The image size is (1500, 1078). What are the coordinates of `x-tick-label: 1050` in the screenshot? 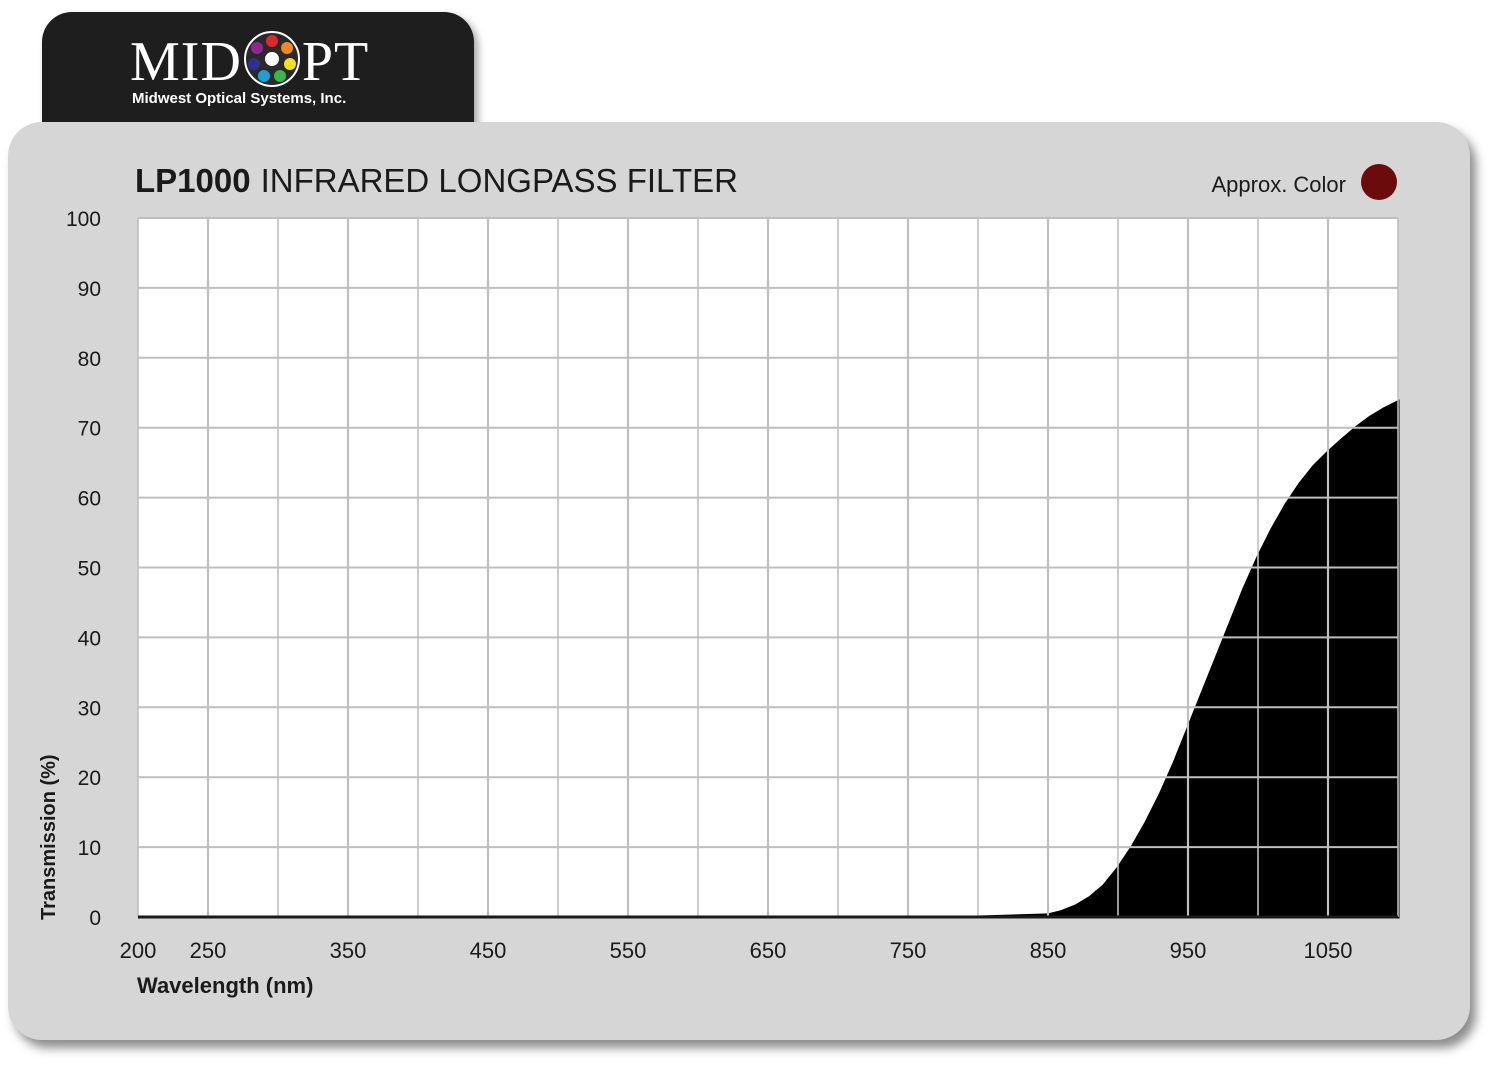 It's located at (1328, 950).